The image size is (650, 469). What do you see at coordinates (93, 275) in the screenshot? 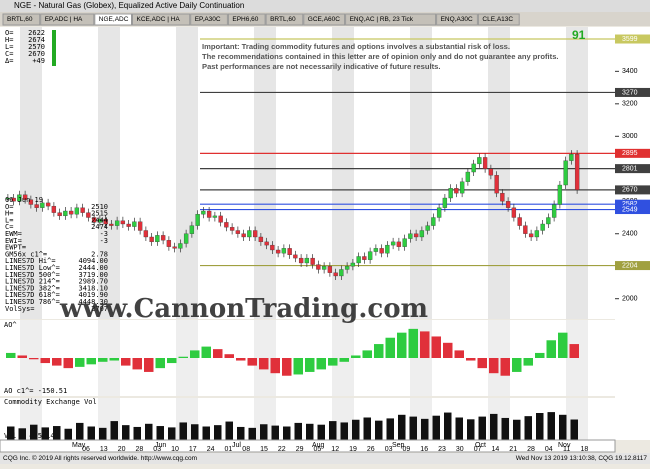
I see `cursor-value: 3719.00` at bounding box center [93, 275].